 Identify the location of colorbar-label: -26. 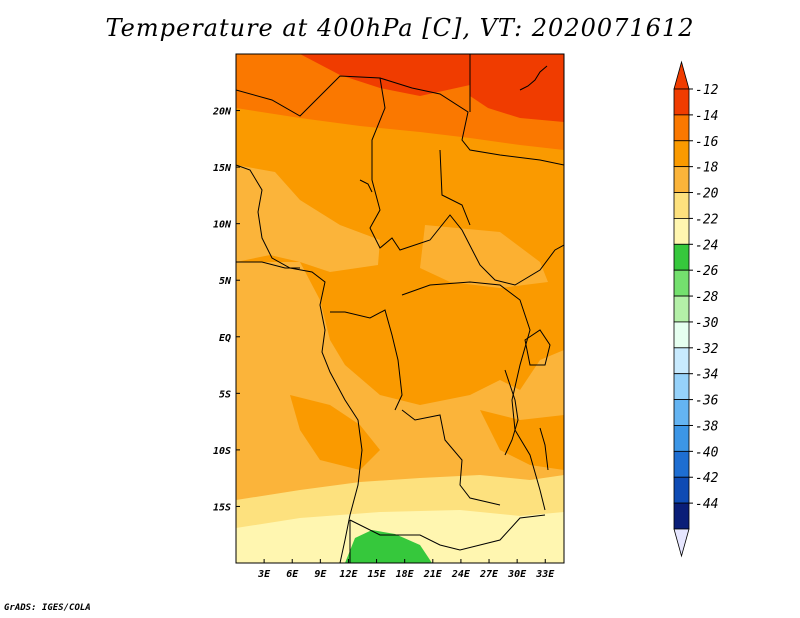
(707, 271).